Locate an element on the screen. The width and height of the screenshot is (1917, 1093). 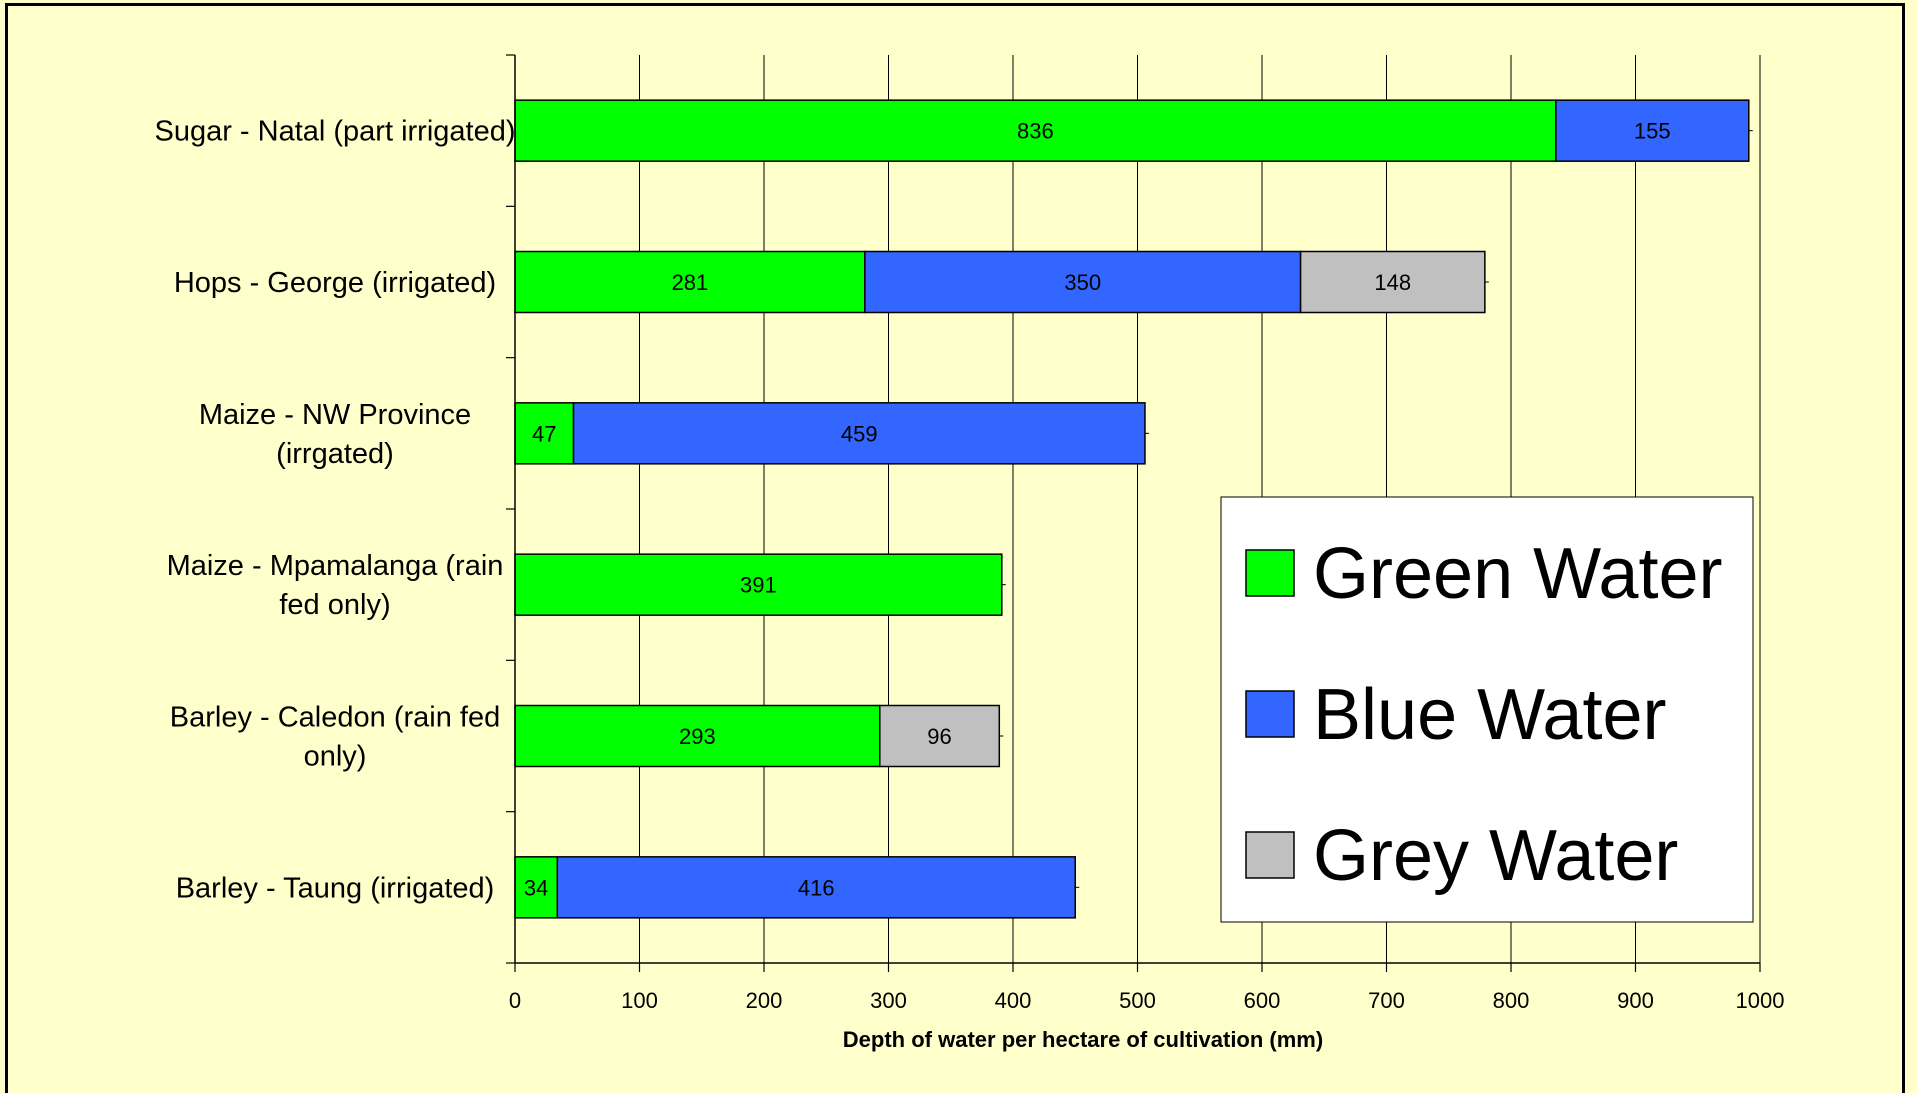
data-label: 148 is located at coordinates (1392, 282).